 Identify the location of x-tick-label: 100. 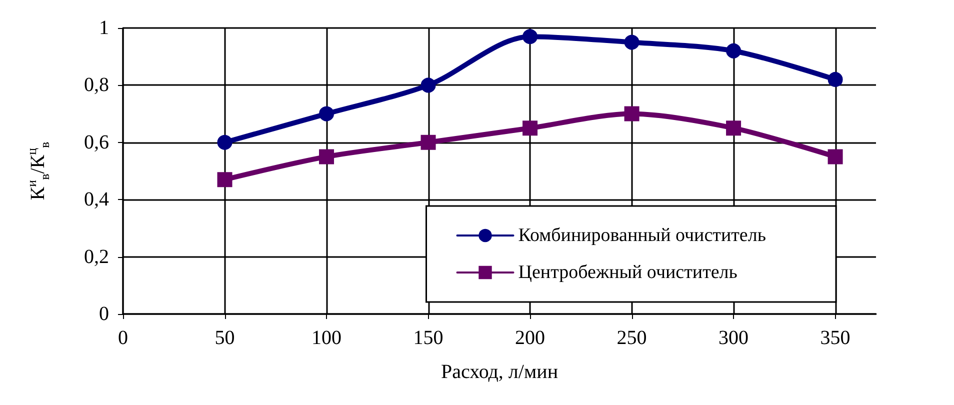
(327, 338).